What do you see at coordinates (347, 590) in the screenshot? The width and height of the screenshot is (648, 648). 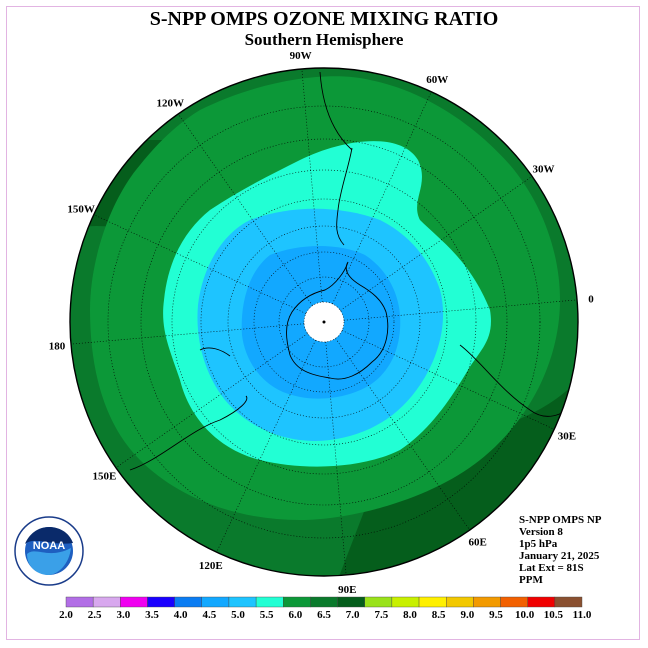 I see `longitude-label: 90E` at bounding box center [347, 590].